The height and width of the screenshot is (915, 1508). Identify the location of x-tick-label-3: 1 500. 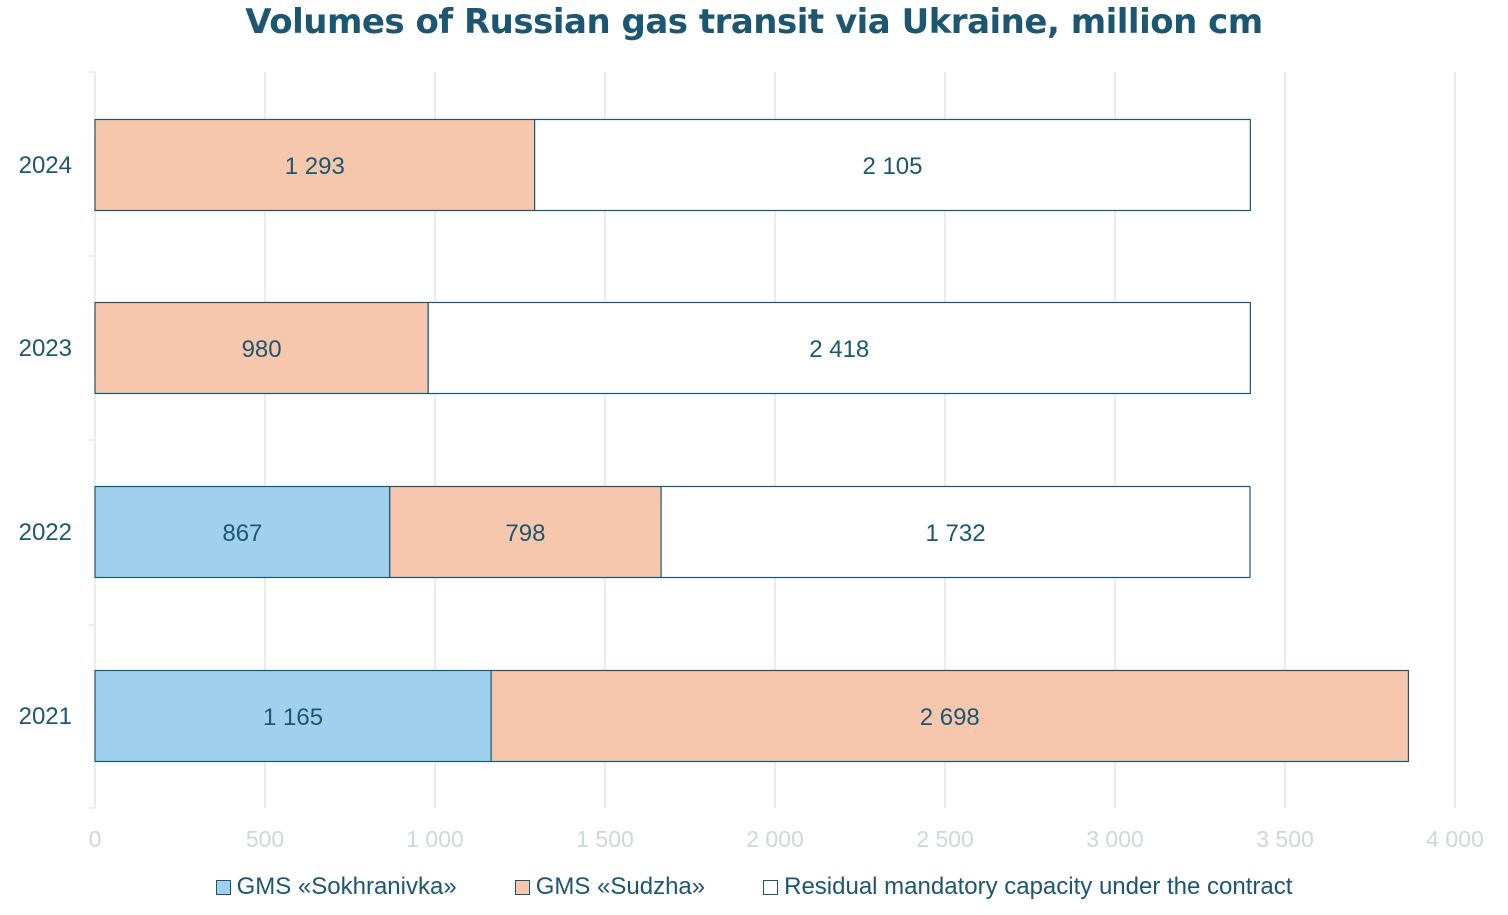
(605, 839).